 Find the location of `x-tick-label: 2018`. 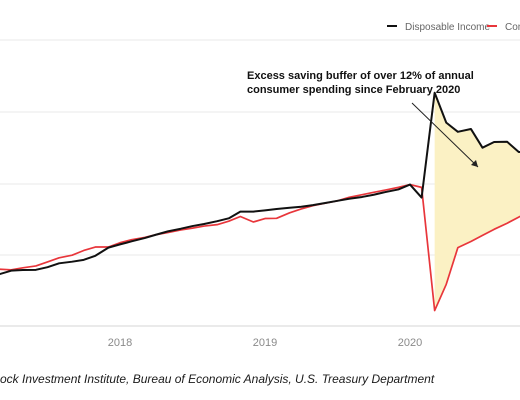

x-tick-label: 2018 is located at coordinates (120, 343).